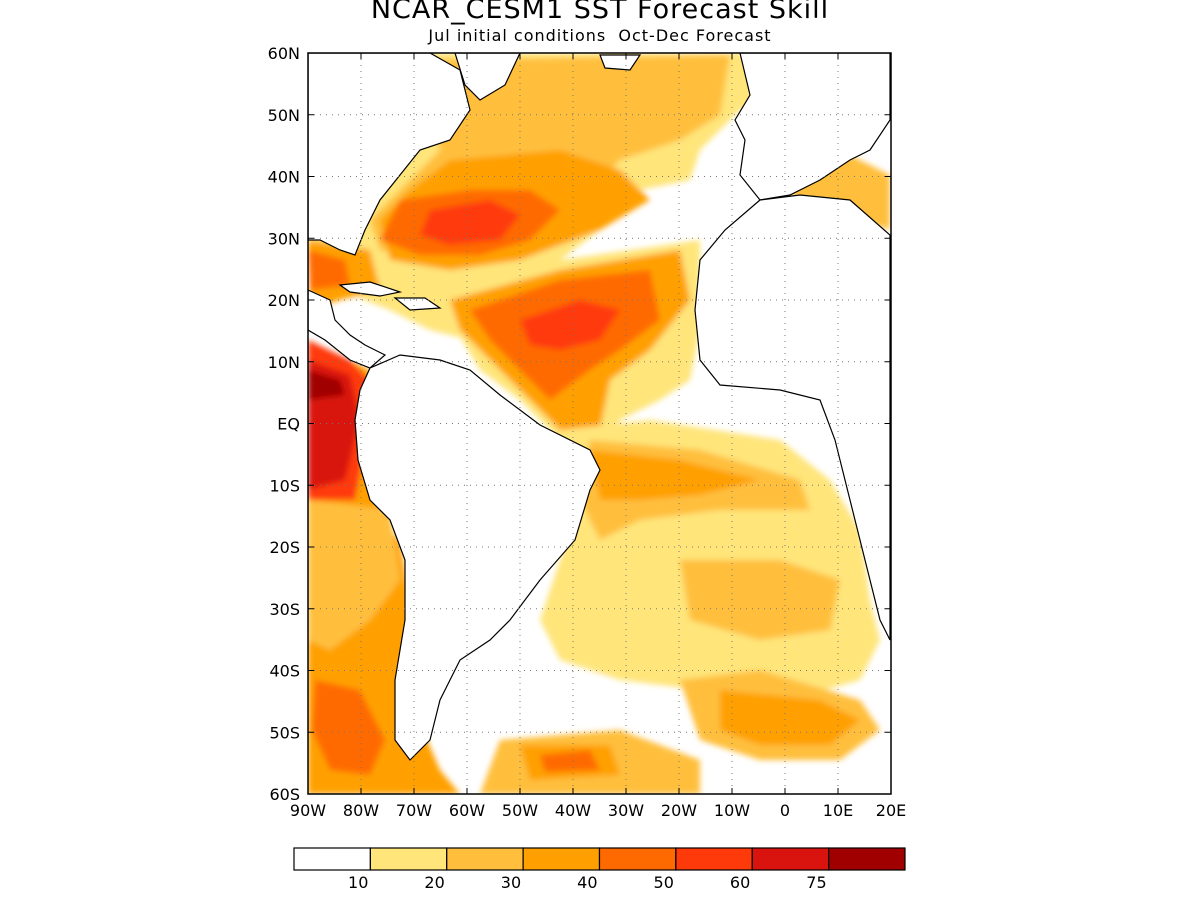  Describe the element at coordinates (664, 882) in the screenshot. I see `colorbar-label: 50` at that location.